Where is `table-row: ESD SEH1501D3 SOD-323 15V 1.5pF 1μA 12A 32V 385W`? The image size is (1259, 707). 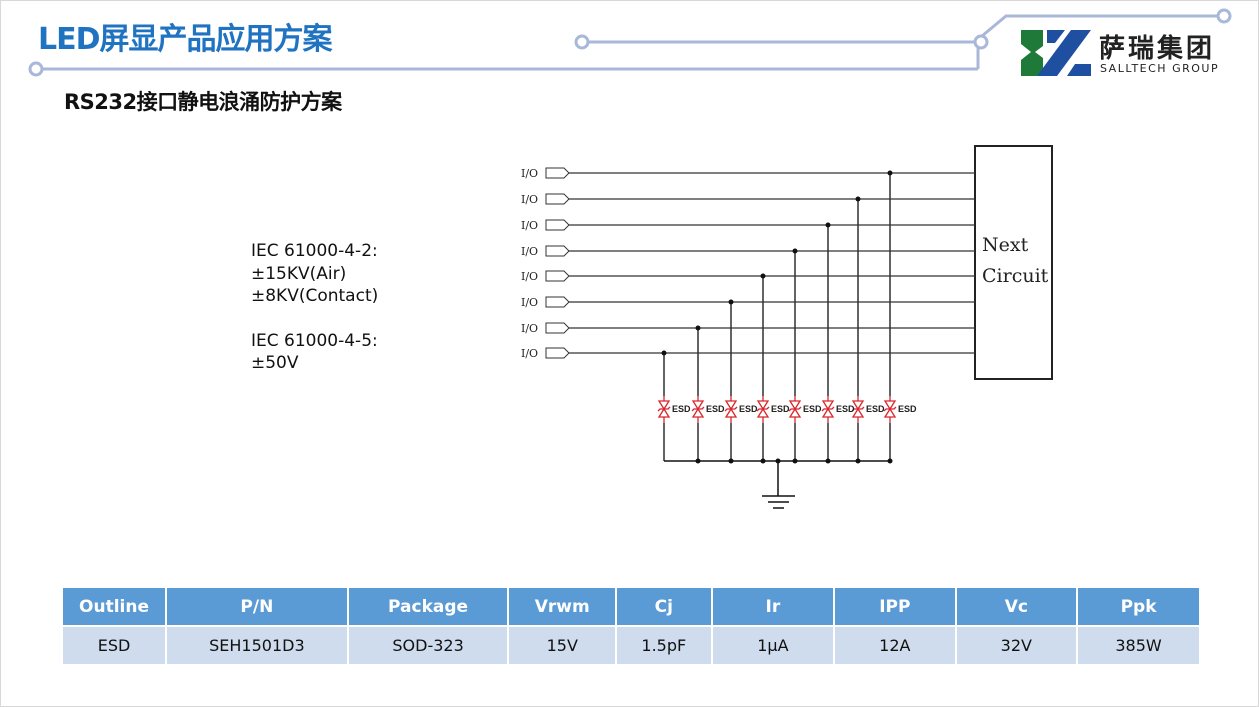
table-row: ESD SEH1501D3 SOD-323 15V 1.5pF 1μA 12A 32V 385W is located at coordinates (632, 645).